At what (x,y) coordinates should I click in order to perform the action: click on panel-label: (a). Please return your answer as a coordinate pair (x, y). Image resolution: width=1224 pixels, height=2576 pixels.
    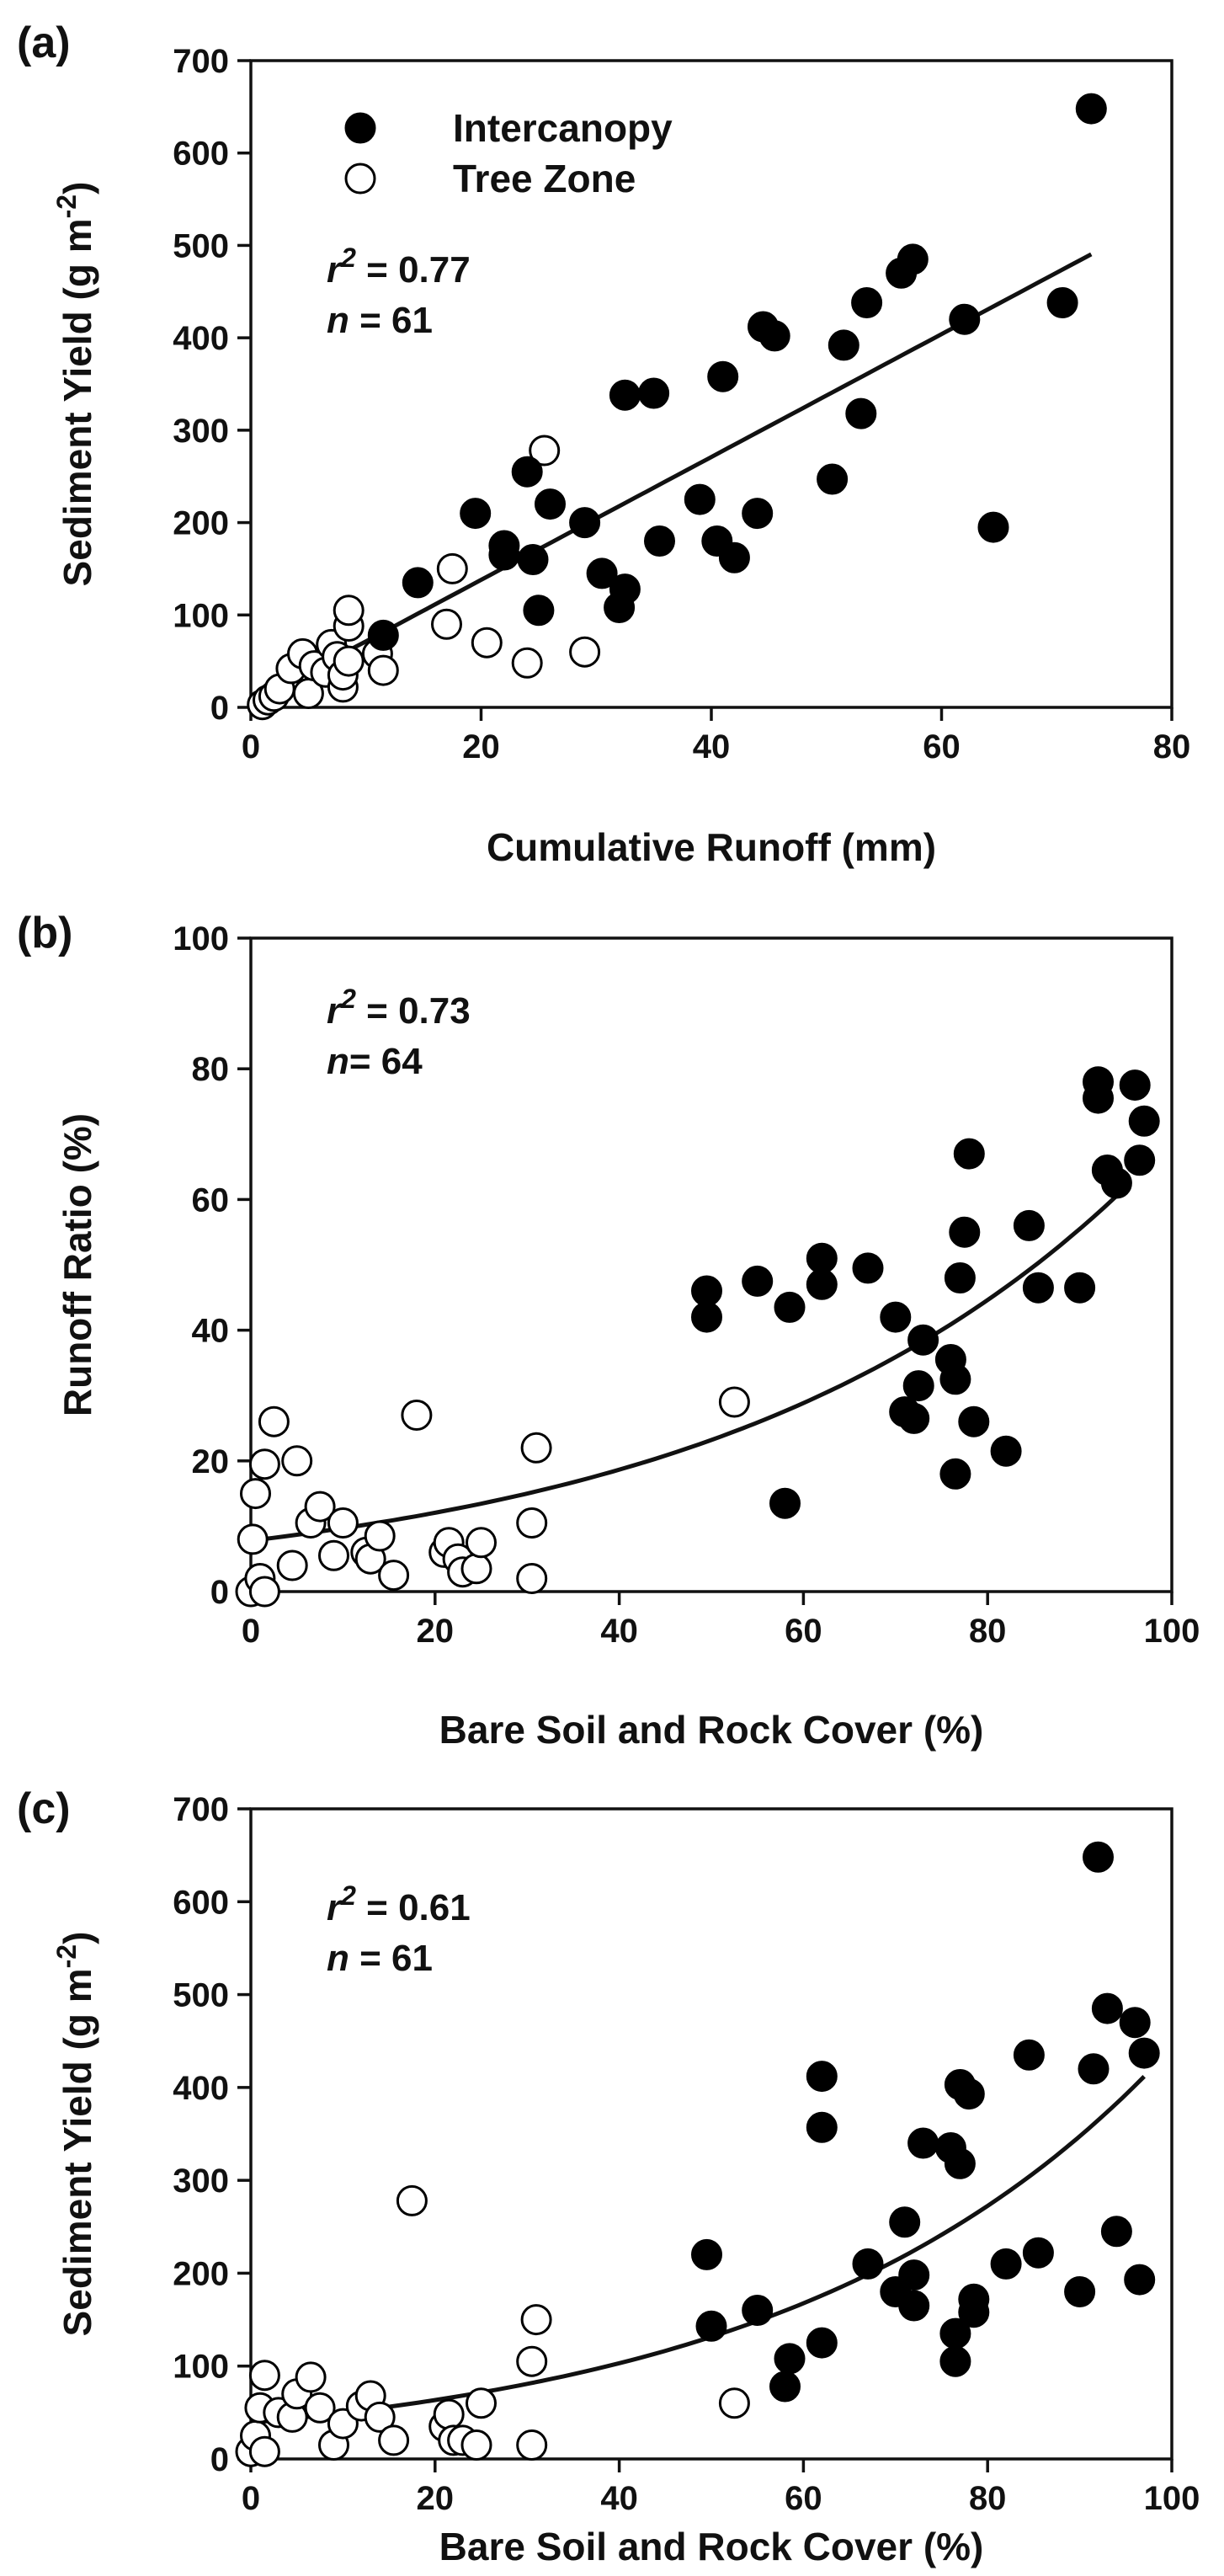
    Looking at the image, I should click on (44, 43).